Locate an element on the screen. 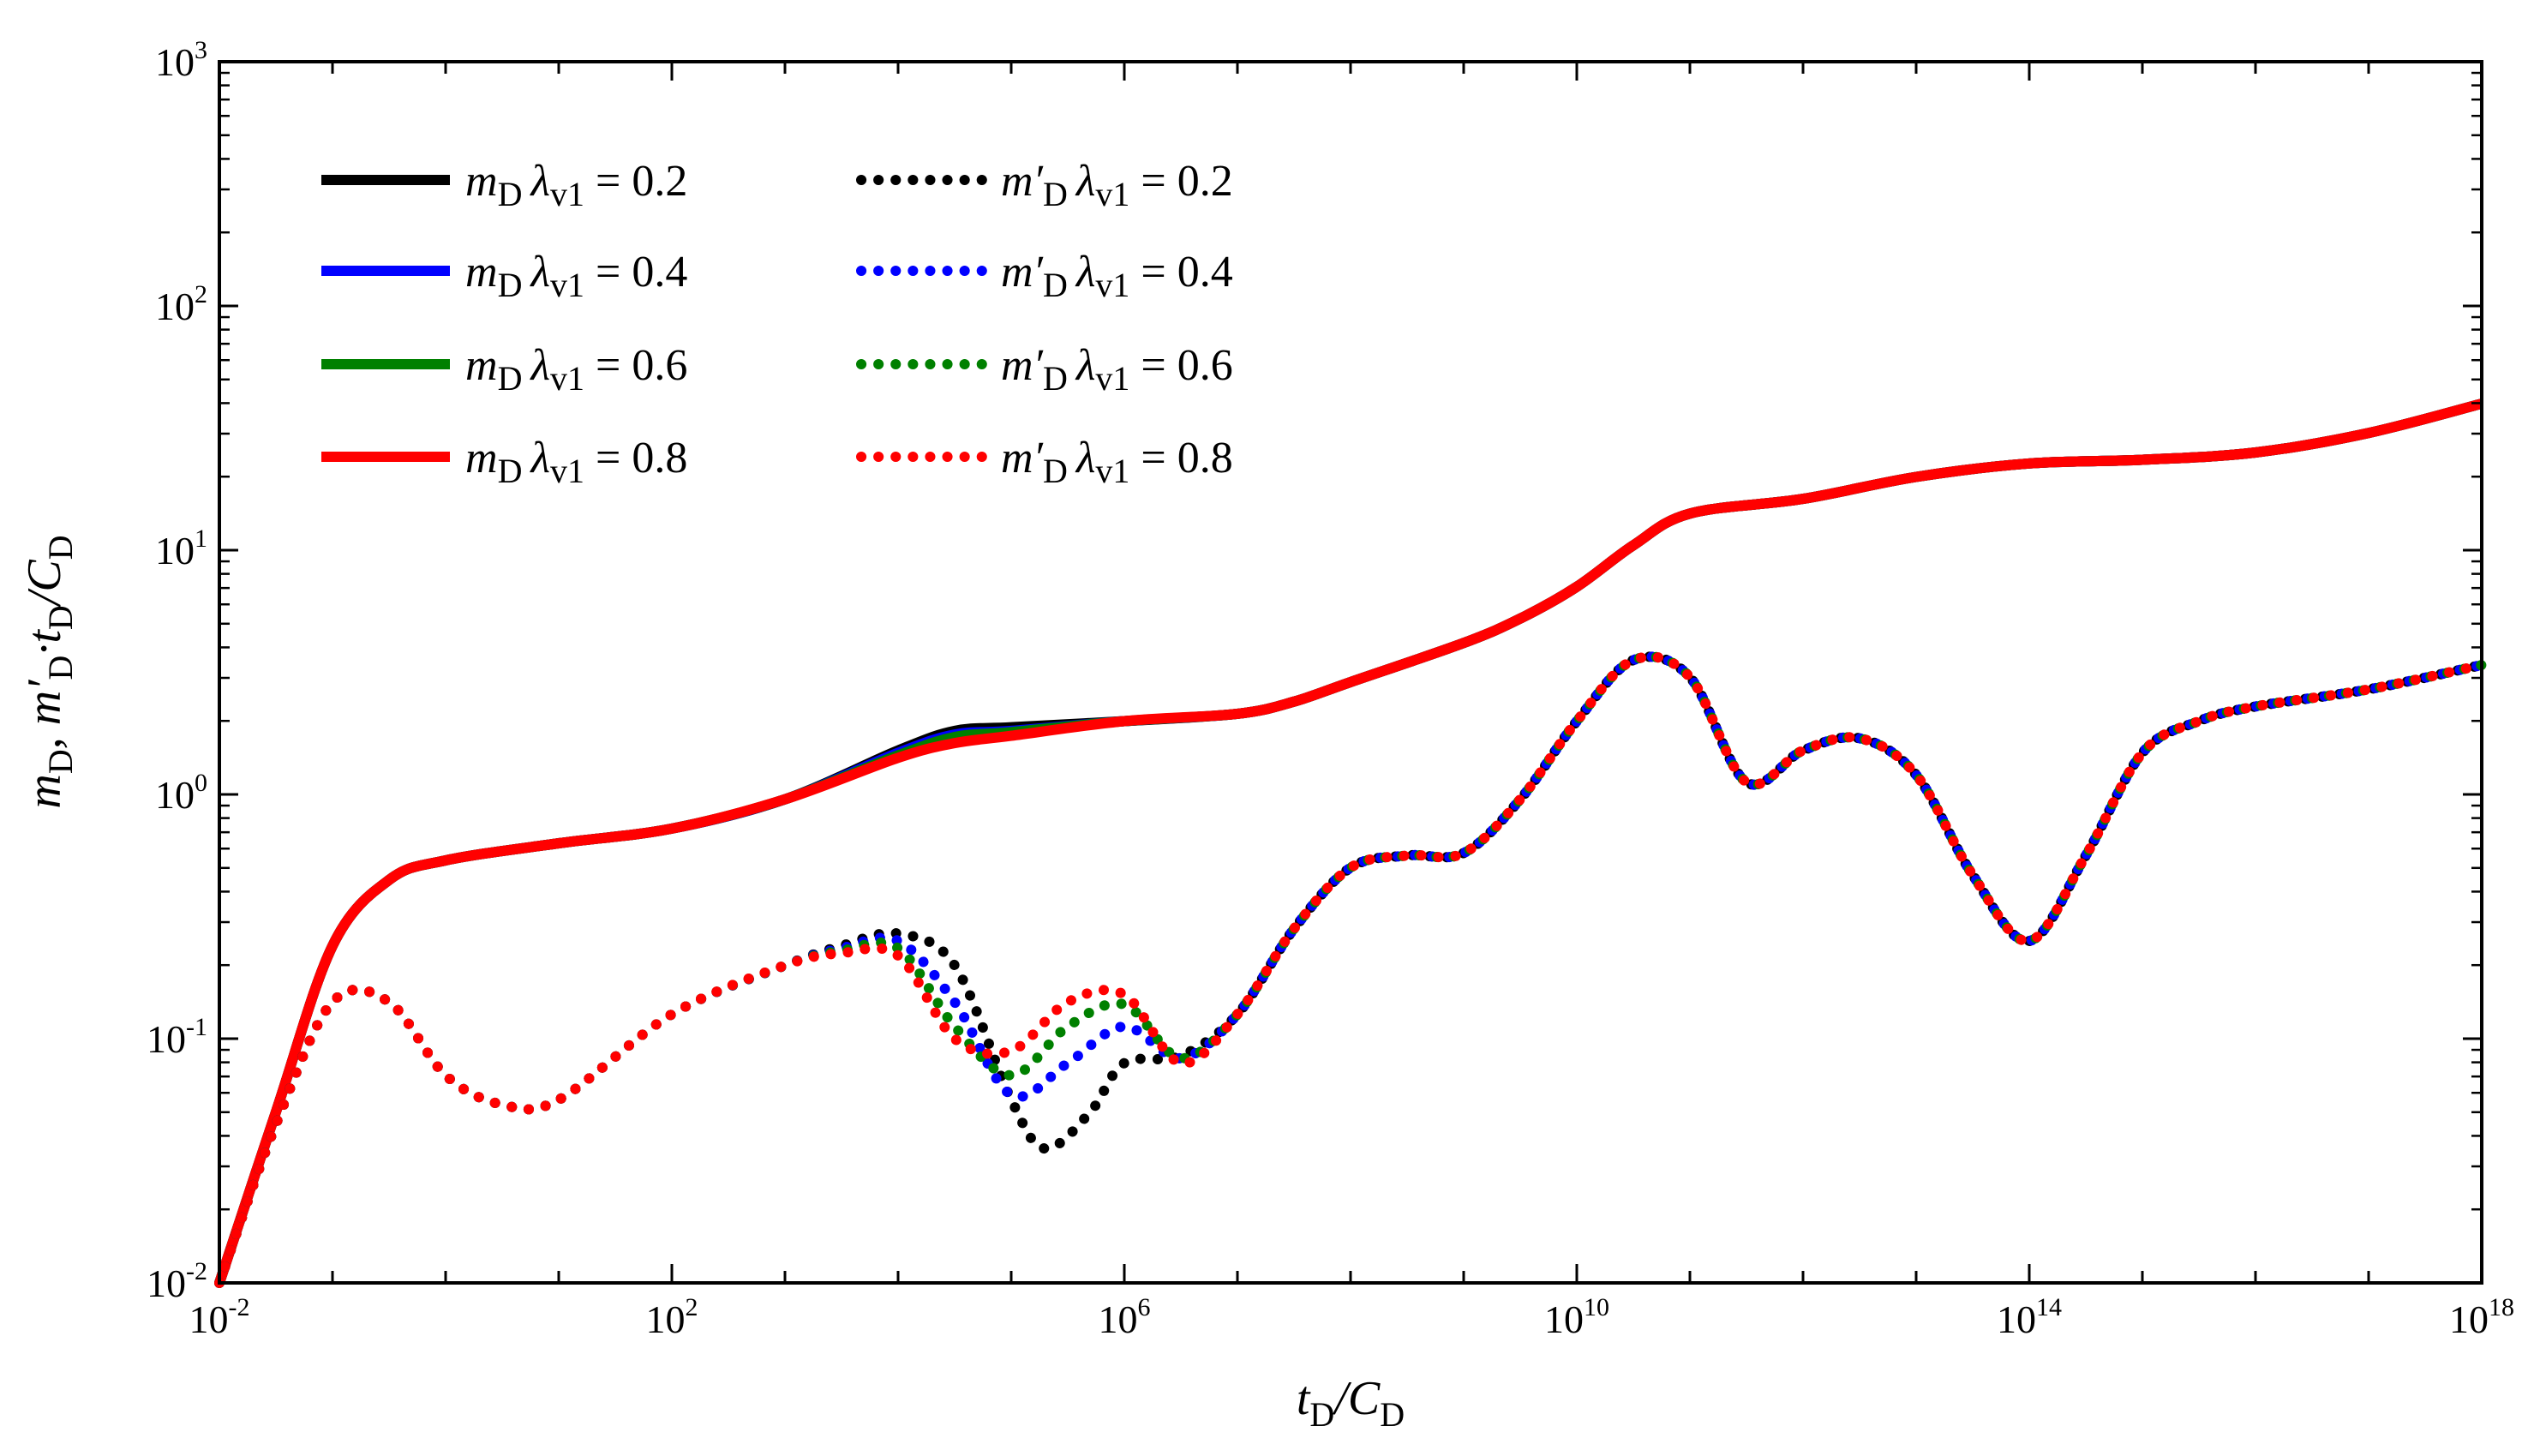 This screenshot has height=1456, width=2534. y-tick-label: 10³ is located at coordinates (181, 60).